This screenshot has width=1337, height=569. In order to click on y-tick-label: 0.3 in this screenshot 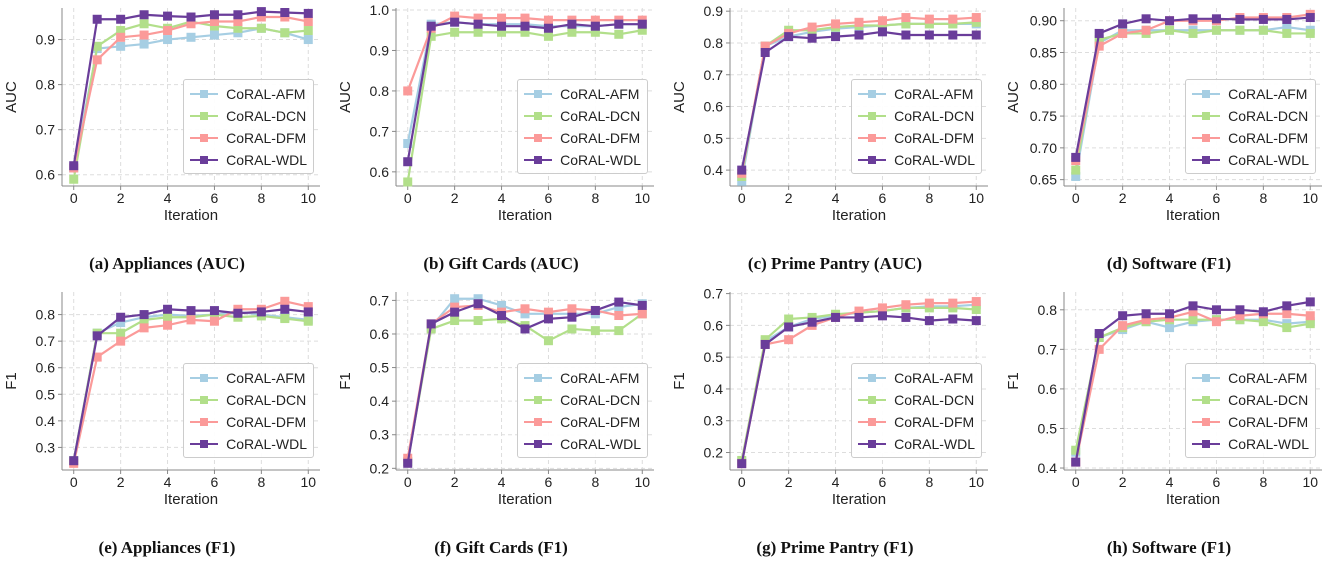, I will do `click(380, 435)`.